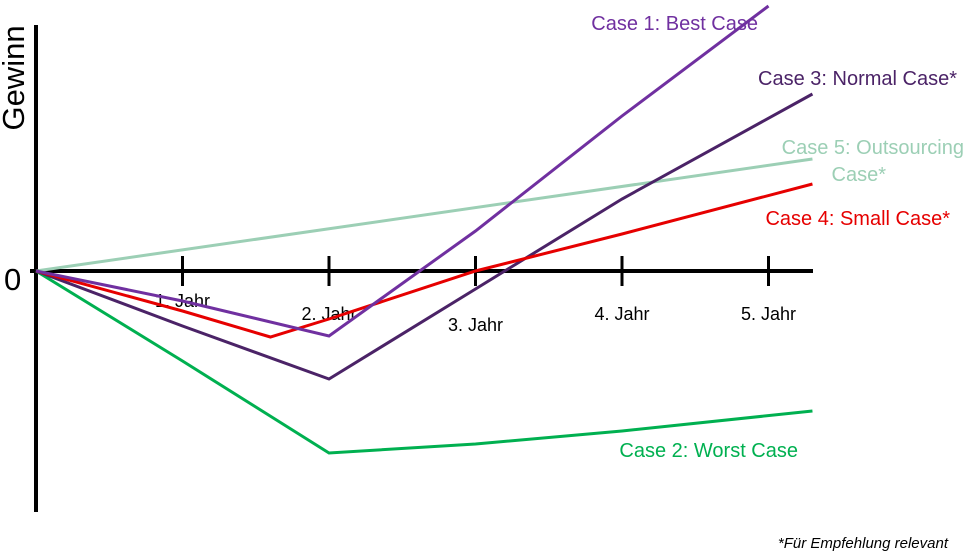 The image size is (968, 555). I want to click on series-label: Case 4: Small Case*, so click(857, 219).